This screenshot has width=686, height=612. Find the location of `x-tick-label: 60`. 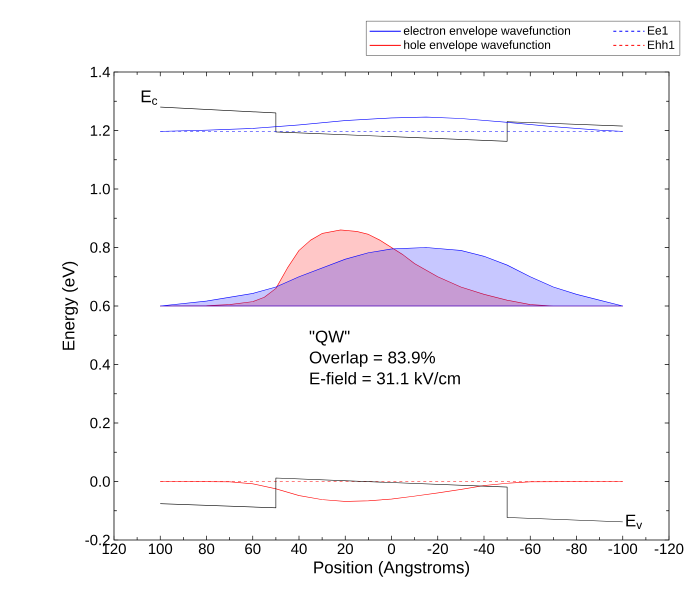

x-tick-label: 60 is located at coordinates (252, 549).